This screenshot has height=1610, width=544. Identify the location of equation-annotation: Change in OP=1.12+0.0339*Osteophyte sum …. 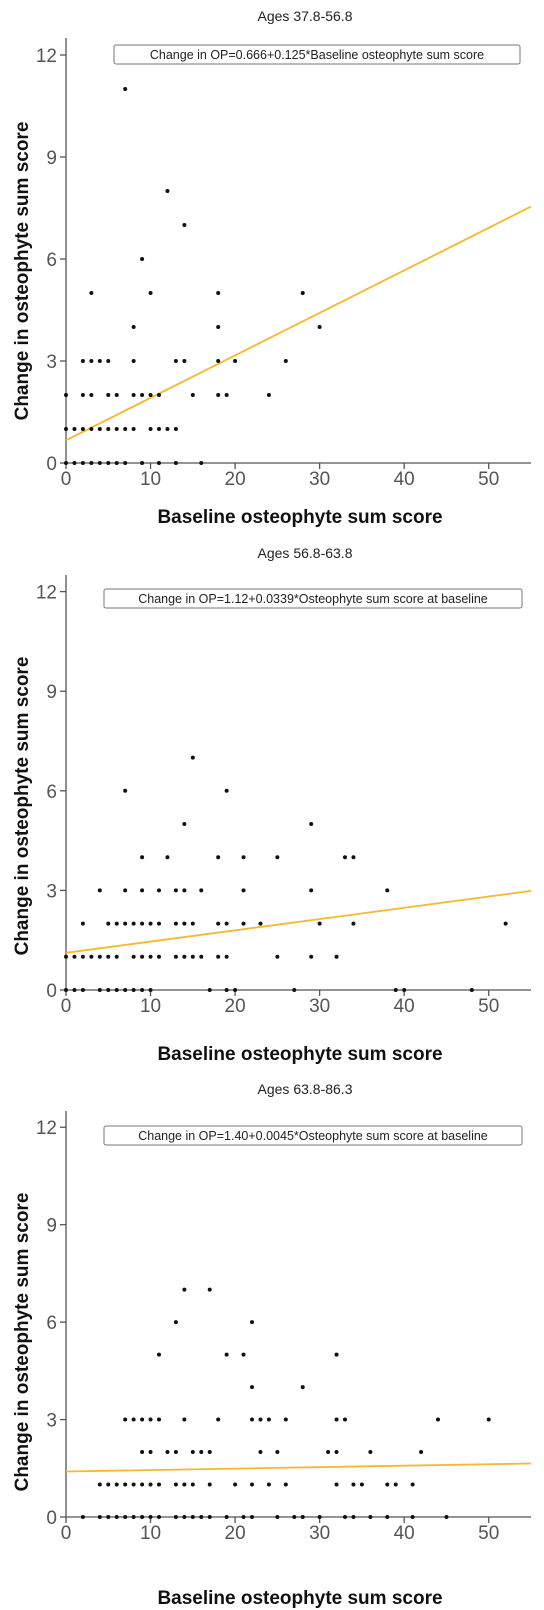
(313, 599).